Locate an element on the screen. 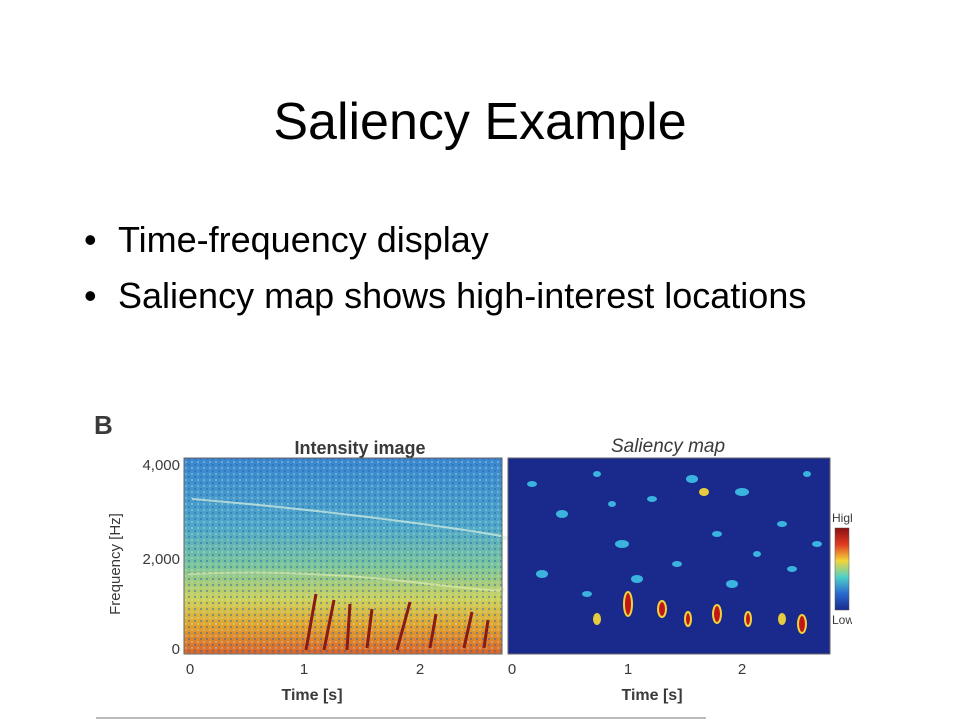 The width and height of the screenshot is (960, 720). colorbar-low-label: Low is located at coordinates (842, 620).